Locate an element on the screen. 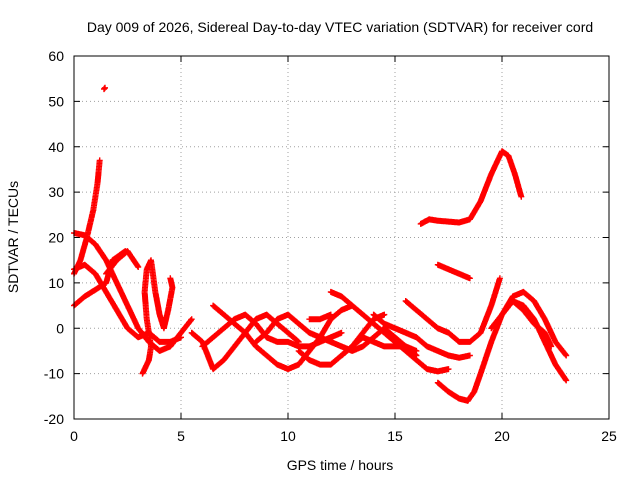  series-sat-e is located at coordinates (122, 262).